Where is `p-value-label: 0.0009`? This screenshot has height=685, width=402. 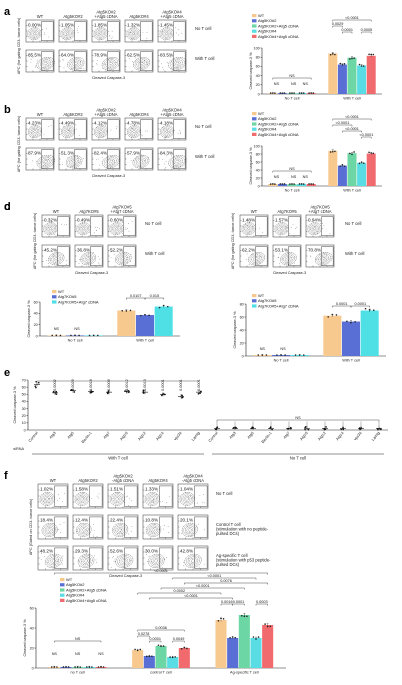
p-value-label: 0.0009 is located at coordinates (109, 385).